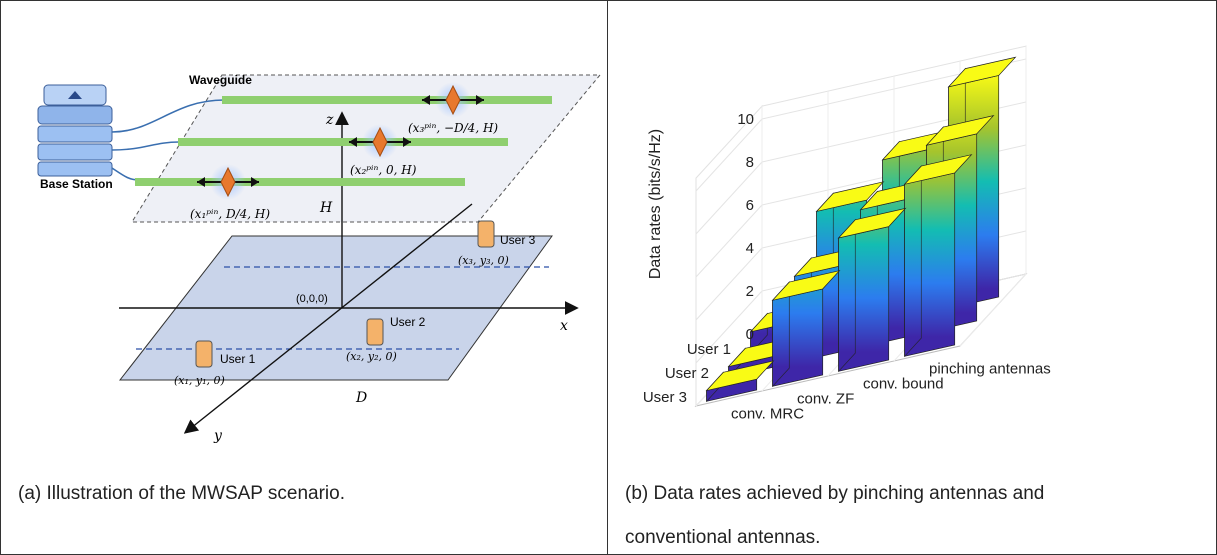 This screenshot has height=555, width=1217. Describe the element at coordinates (750, 205) in the screenshot. I see `z-tick-label: 6` at that location.